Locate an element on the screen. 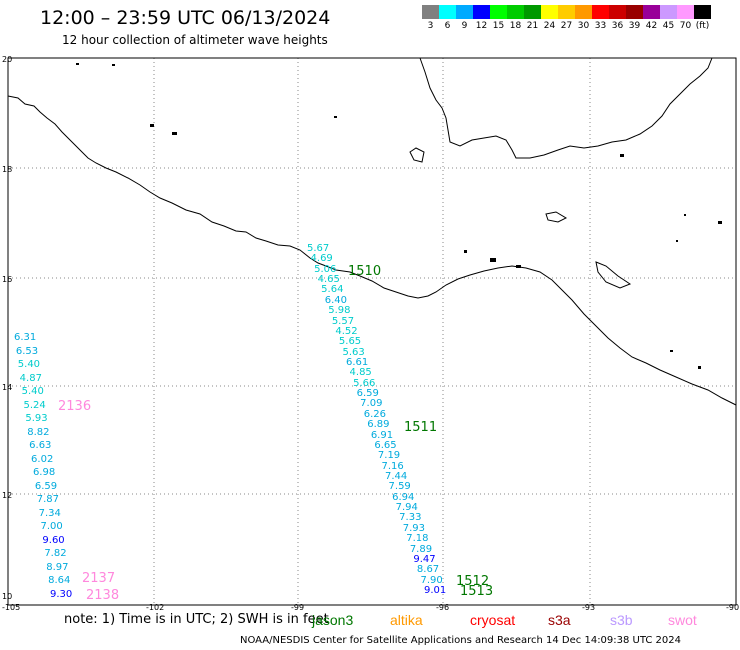 The height and width of the screenshot is (650, 740). wave-height-label: 7.19 is located at coordinates (389, 456).